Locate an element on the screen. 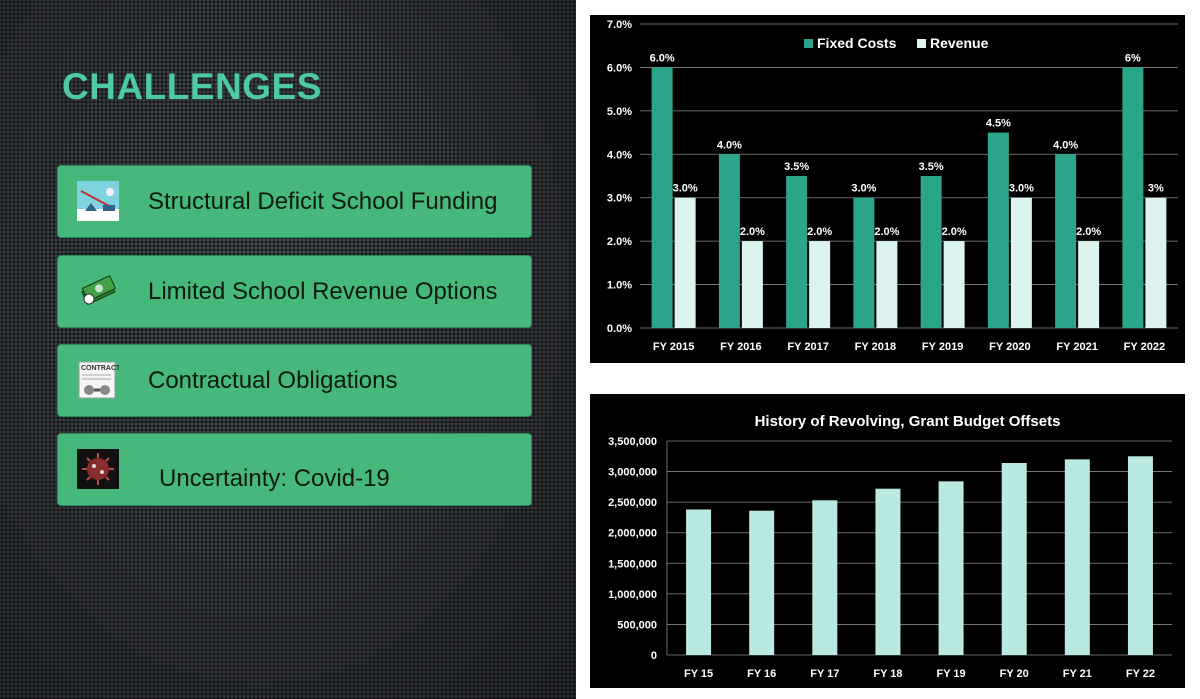 This screenshot has width=1200, height=699. money-stack-icon is located at coordinates (99, 290).